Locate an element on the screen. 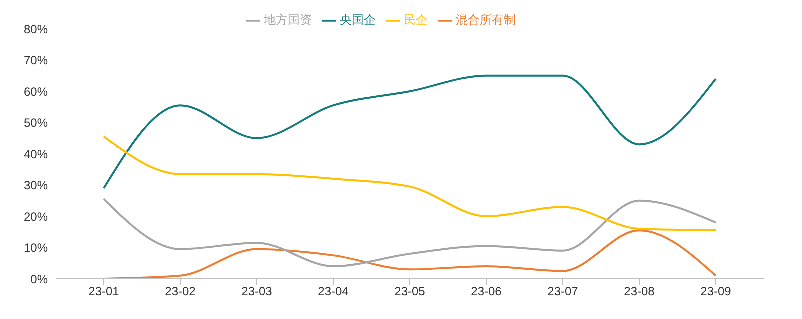  y-tick-label: 80% is located at coordinates (36, 29).